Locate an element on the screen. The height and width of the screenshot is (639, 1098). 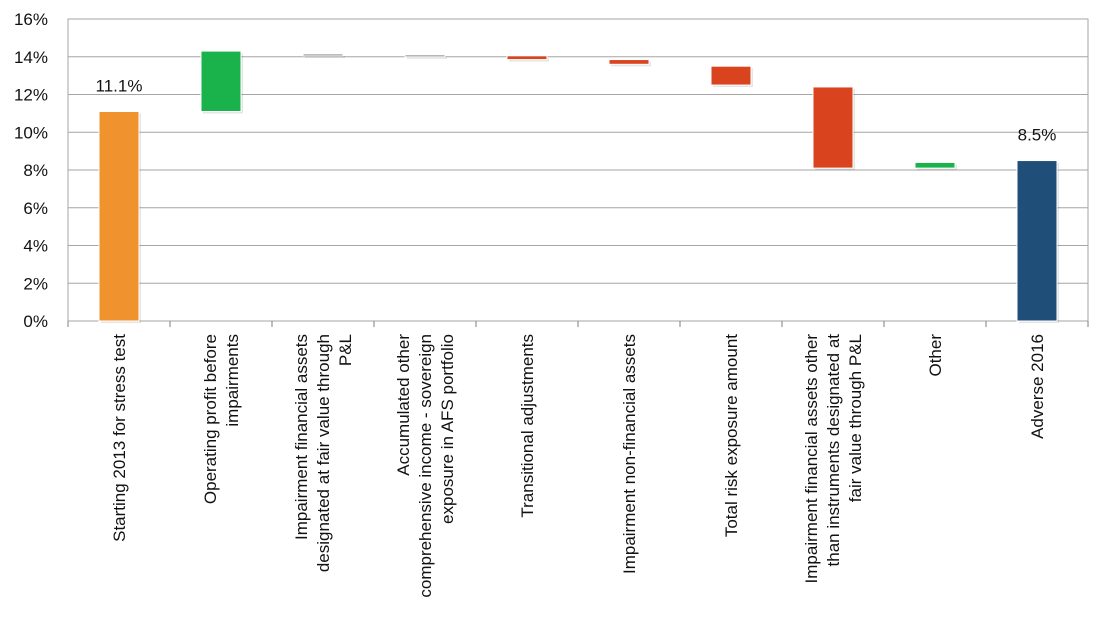
category-label-line: than instruments designated at is located at coordinates (833, 450).